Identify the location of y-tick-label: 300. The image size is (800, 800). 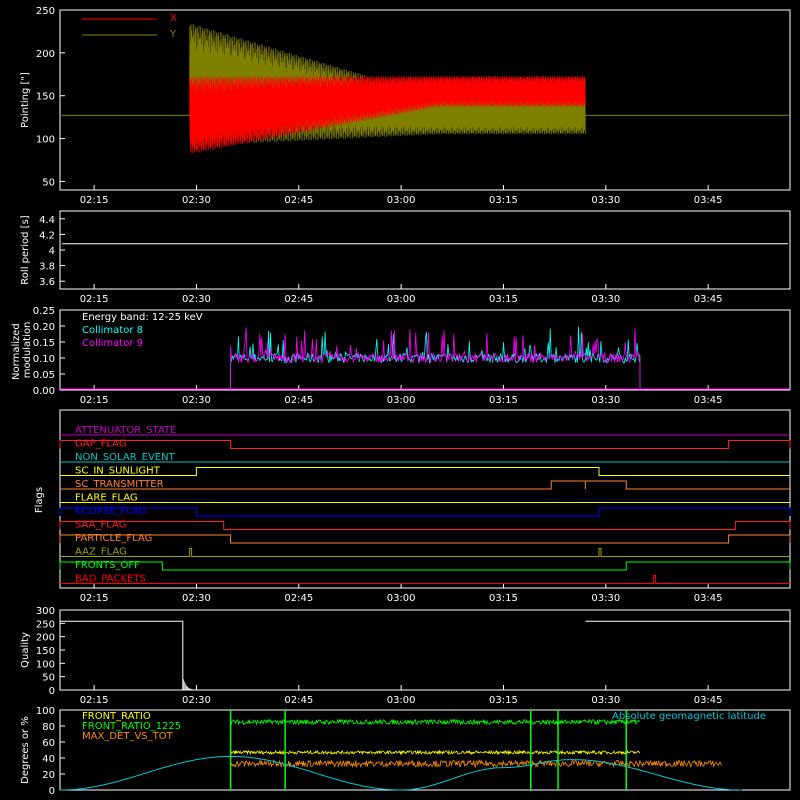
(45, 611).